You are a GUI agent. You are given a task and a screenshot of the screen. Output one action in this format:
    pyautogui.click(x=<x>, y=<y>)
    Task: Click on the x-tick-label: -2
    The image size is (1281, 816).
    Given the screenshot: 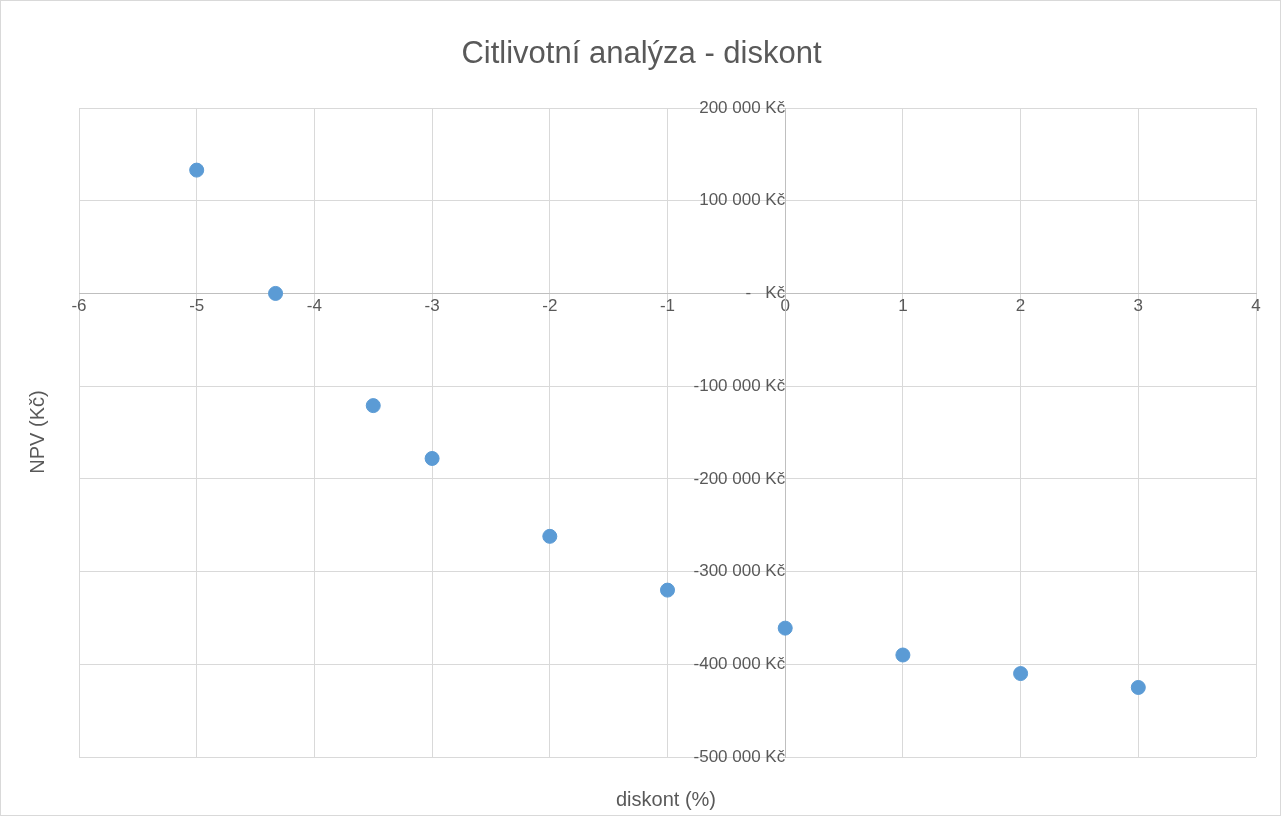 What is the action you would take?
    pyautogui.click(x=550, y=306)
    